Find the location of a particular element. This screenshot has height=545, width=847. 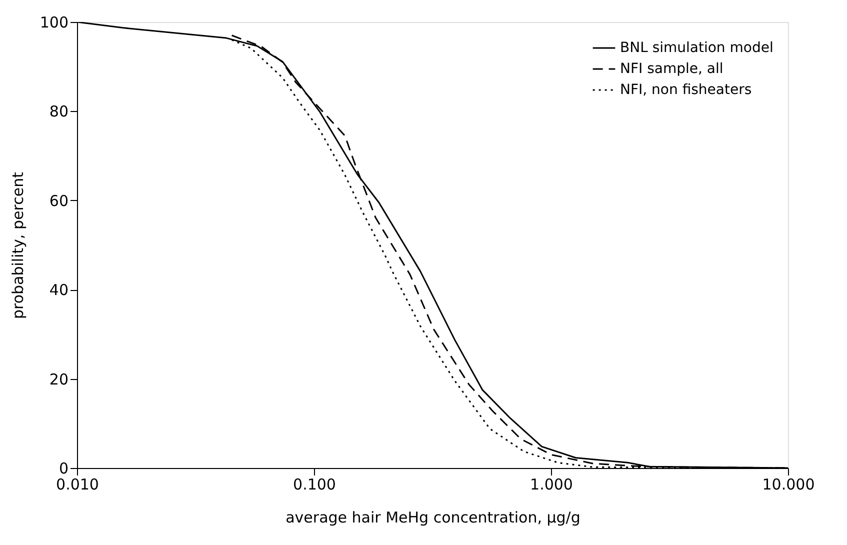

legend-label: NFI, non fisheaters is located at coordinates (686, 90).